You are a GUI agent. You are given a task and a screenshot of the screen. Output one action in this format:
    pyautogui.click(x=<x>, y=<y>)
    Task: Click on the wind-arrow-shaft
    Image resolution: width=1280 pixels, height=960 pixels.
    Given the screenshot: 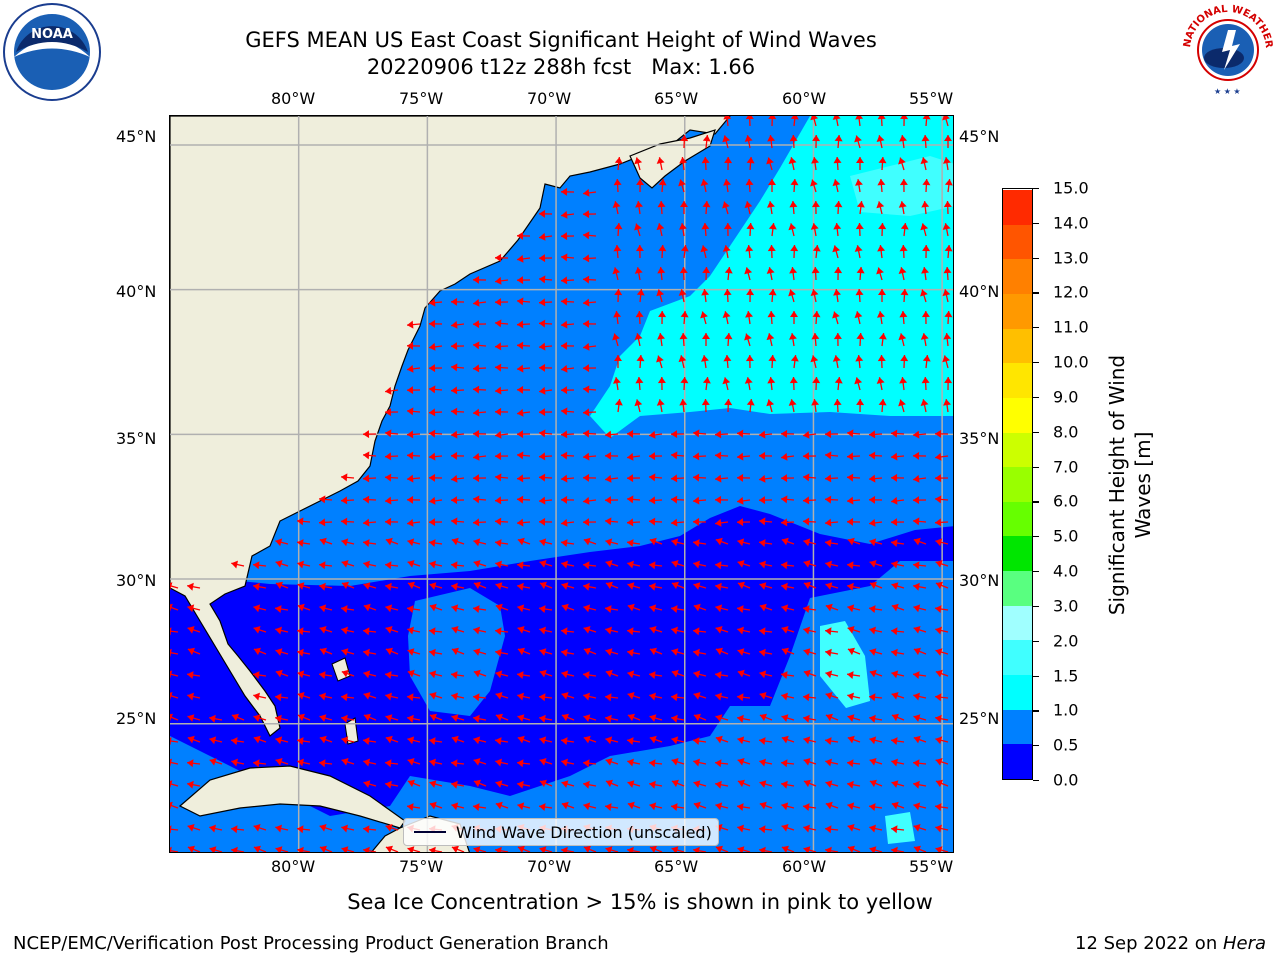 What is the action you would take?
    pyautogui.click(x=174, y=608)
    